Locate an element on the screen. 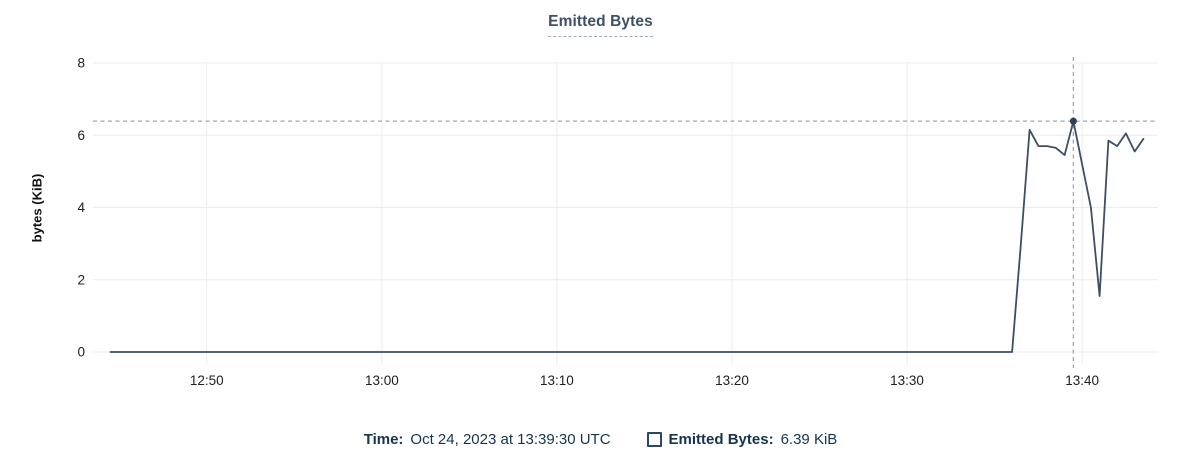 The width and height of the screenshot is (1201, 470). series-value: 6.39 KiB is located at coordinates (809, 439).